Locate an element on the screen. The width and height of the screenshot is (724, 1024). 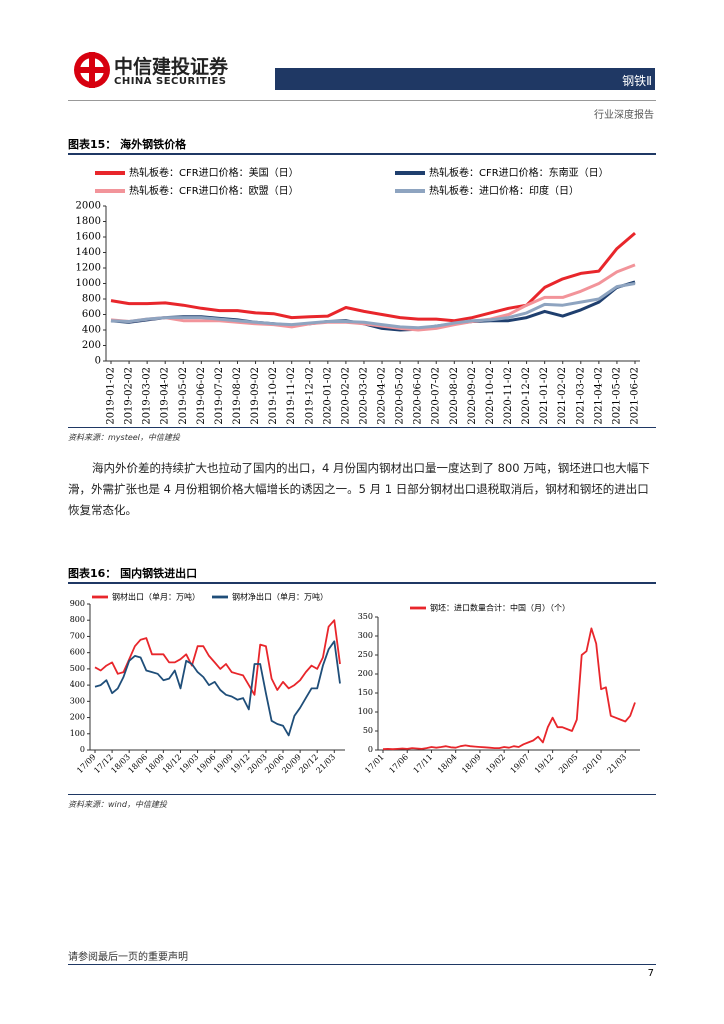
logo is located at coordinates (92, 70).